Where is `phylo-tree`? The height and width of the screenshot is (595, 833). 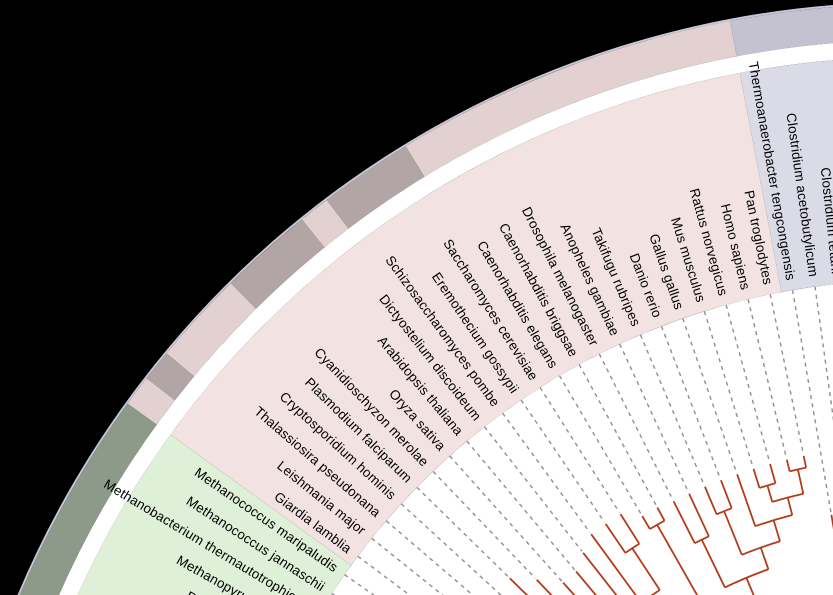
phylo-tree is located at coordinates (671, 525).